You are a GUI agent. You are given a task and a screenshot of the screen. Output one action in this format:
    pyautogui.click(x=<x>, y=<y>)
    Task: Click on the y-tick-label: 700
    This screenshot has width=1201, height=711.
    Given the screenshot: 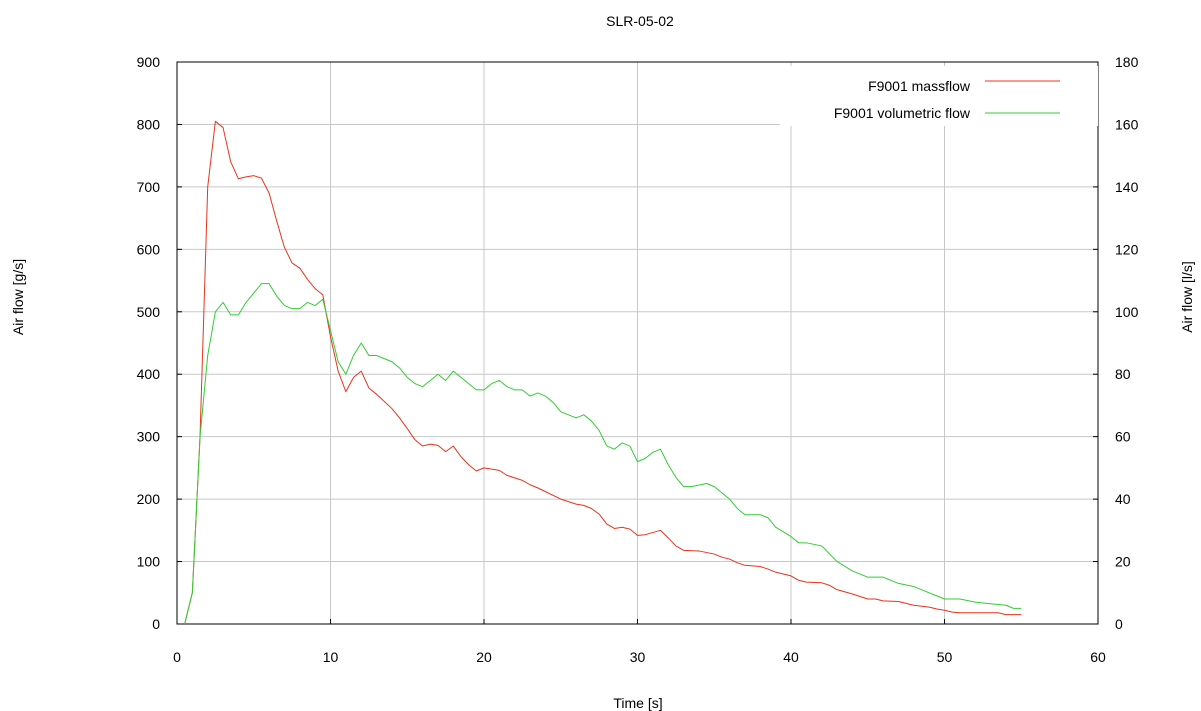 What is the action you would take?
    pyautogui.click(x=149, y=187)
    